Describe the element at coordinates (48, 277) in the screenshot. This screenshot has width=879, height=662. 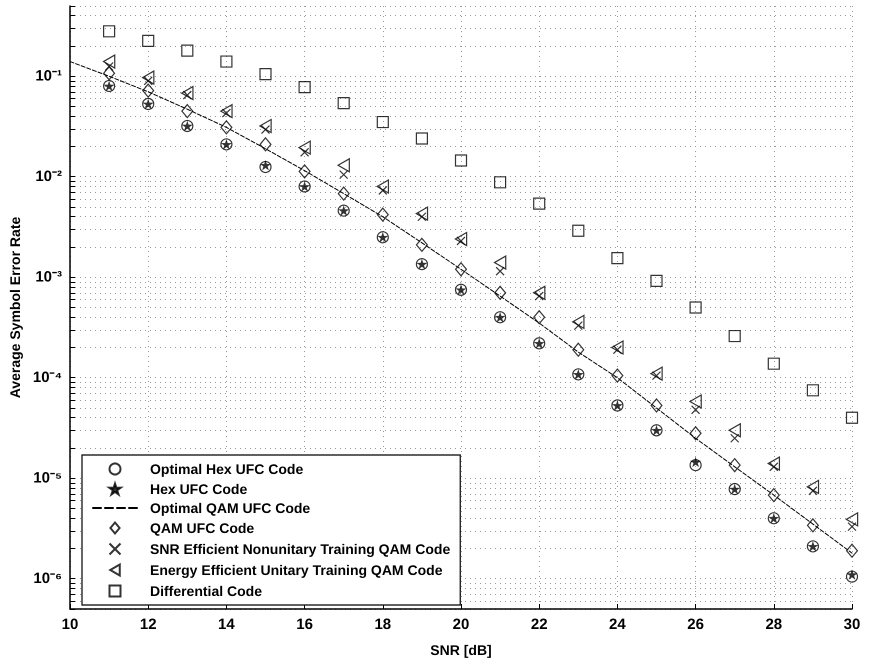
I see `y-tick-label: 10⁻³` at that location.